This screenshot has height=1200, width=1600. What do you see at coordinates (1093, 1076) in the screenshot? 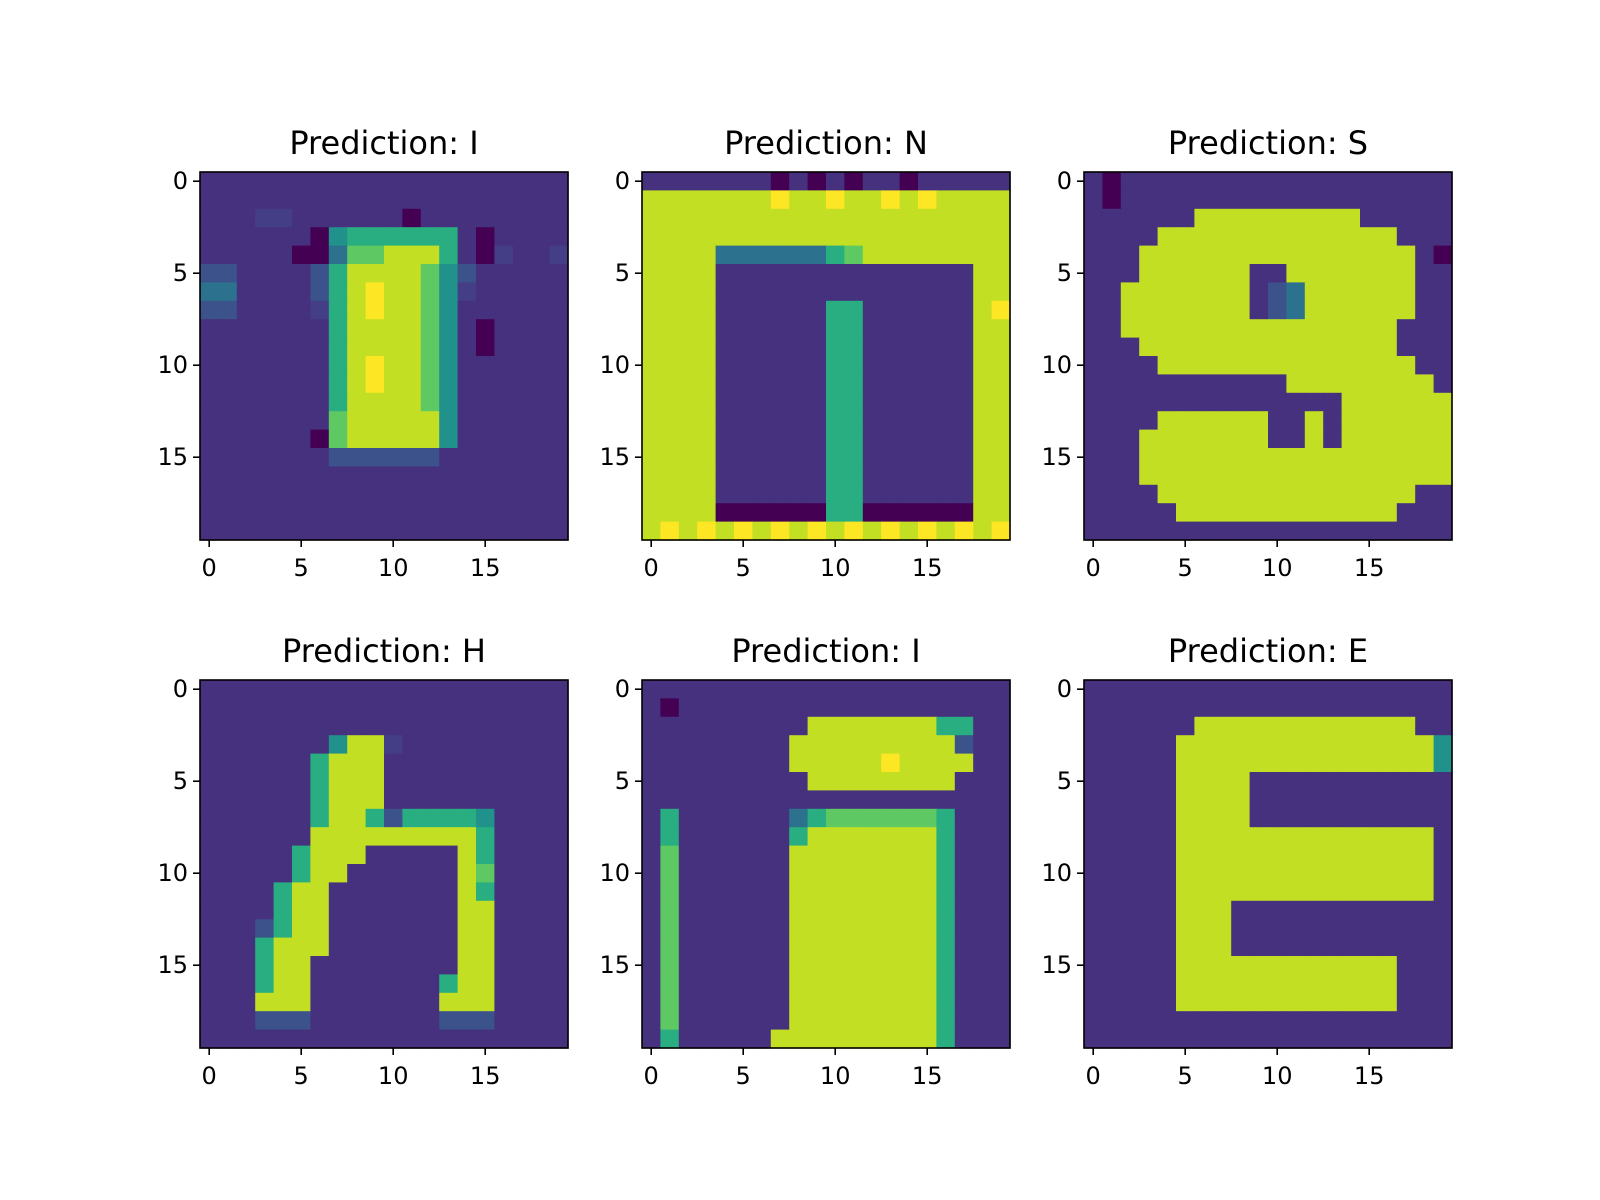
I see `x-tick-label: 0` at bounding box center [1093, 1076].